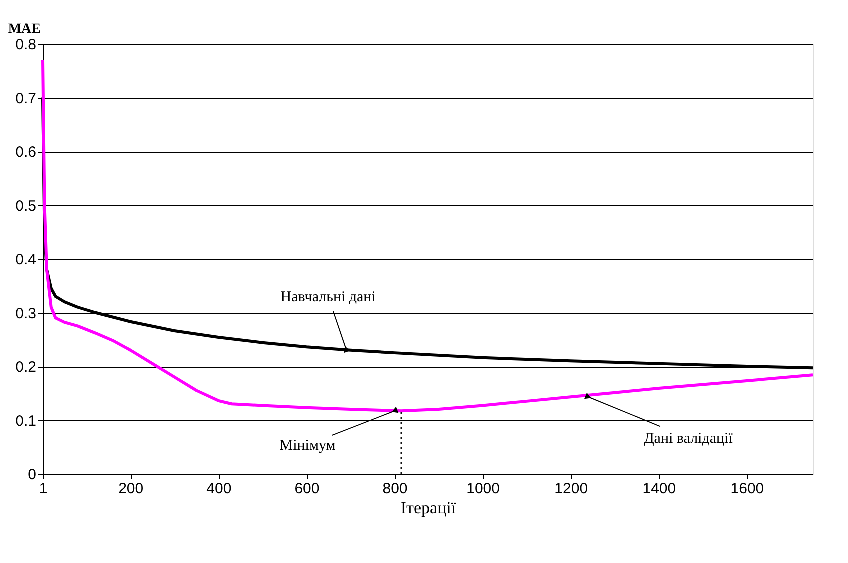  Describe the element at coordinates (307, 489) in the screenshot. I see `x-tick-label: 600` at that location.